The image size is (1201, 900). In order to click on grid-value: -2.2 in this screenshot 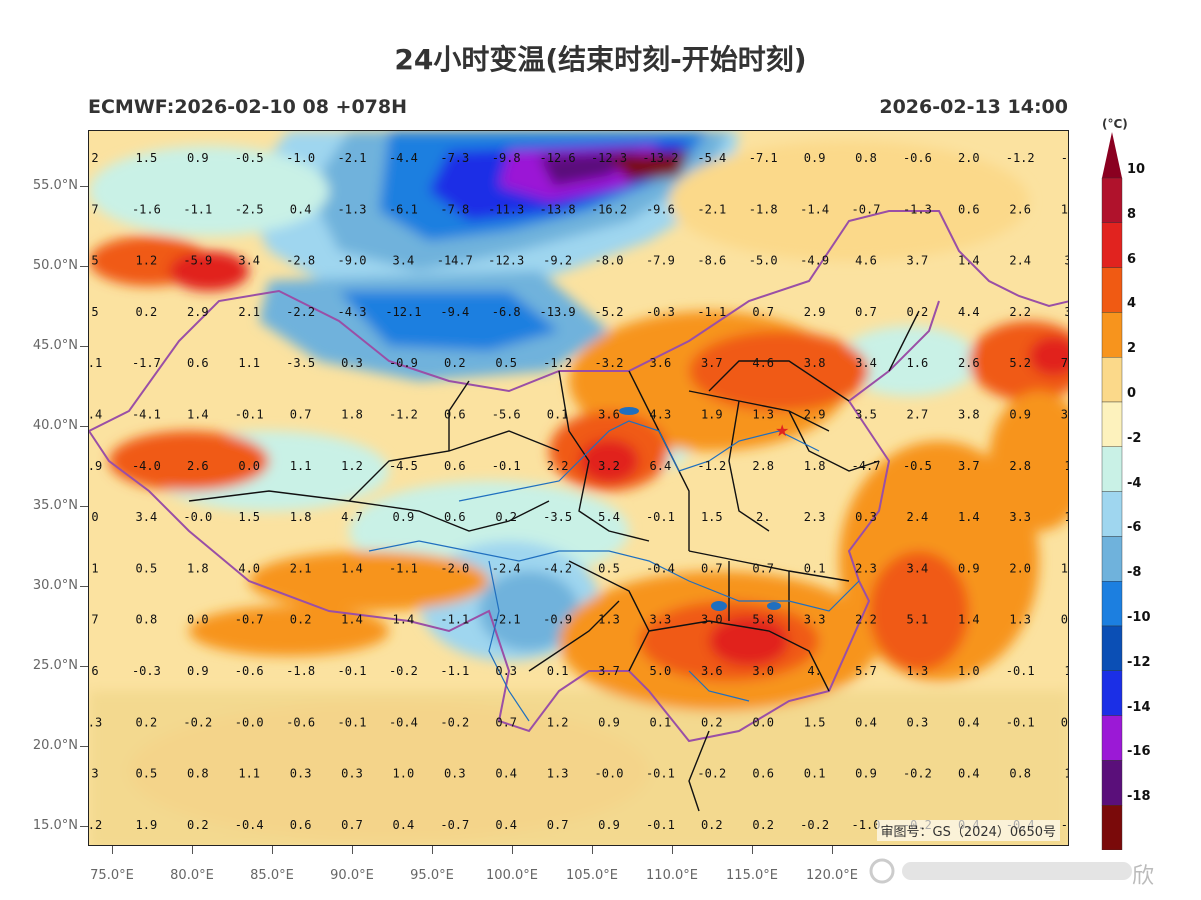, I will do `click(300, 312)`.